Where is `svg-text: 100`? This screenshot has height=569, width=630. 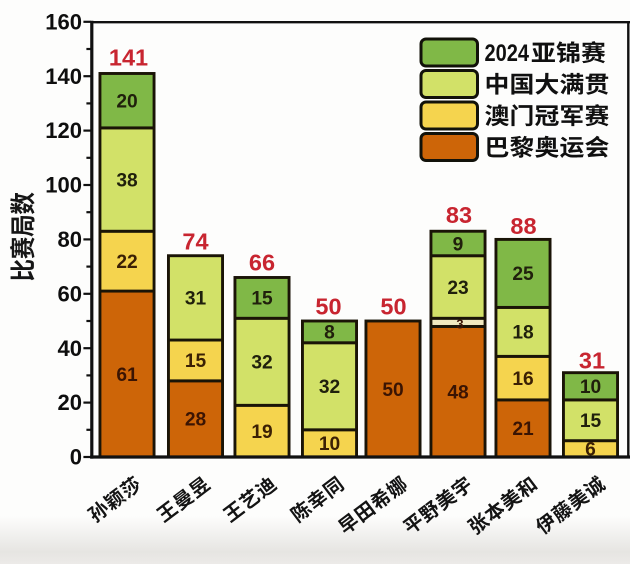 svg-text: 100 is located at coordinates (63, 185).